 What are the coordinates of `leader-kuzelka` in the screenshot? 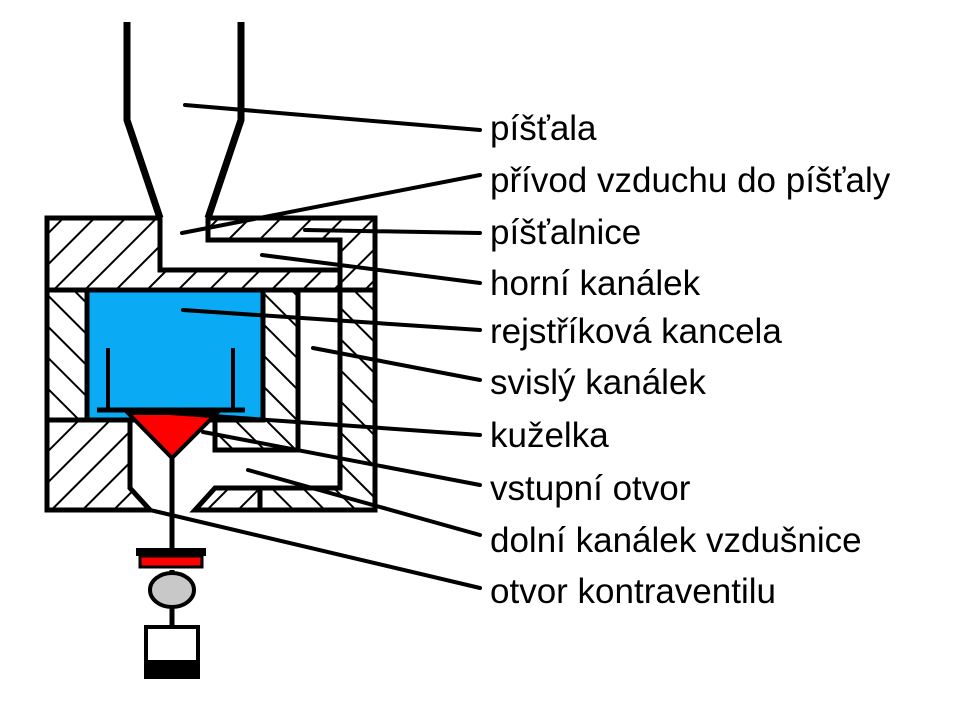 It's located at (325, 424).